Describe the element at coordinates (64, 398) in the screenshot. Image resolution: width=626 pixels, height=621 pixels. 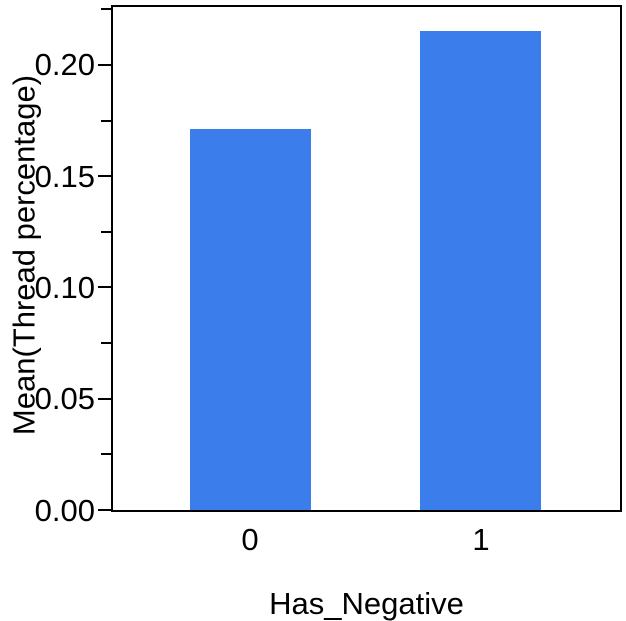
I see `y-tick-label: 0.05` at that location.